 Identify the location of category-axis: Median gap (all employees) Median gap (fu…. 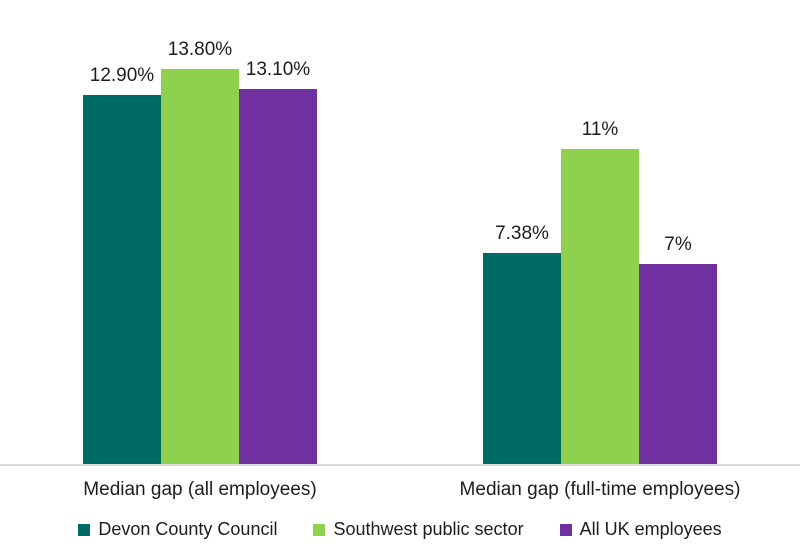
(400, 483).